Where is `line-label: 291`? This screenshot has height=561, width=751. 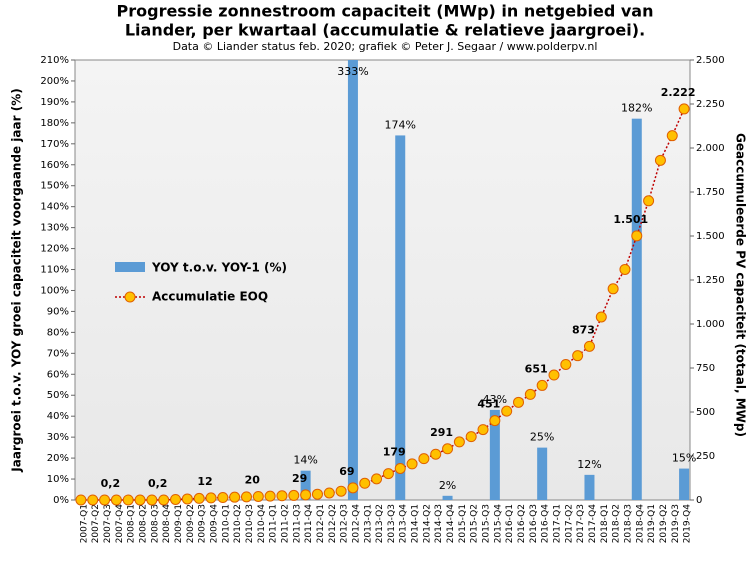 line-label: 291 is located at coordinates (441, 432).